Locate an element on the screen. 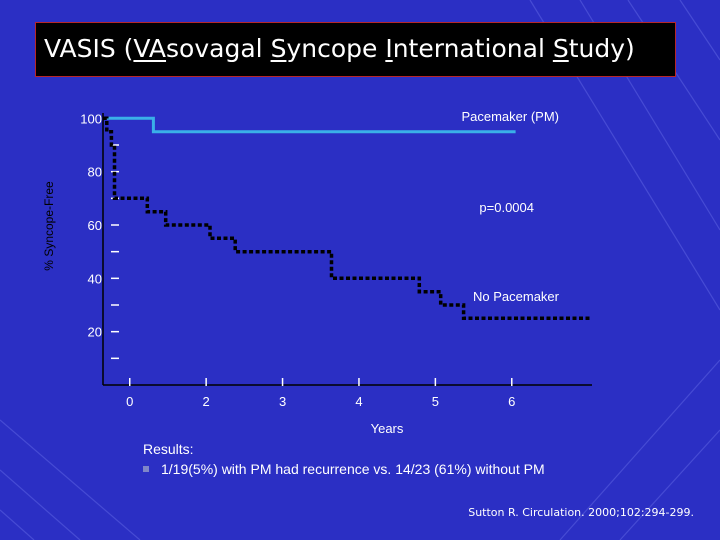 The width and height of the screenshot is (720, 540). title-part: VASIS ( is located at coordinates (89, 48).